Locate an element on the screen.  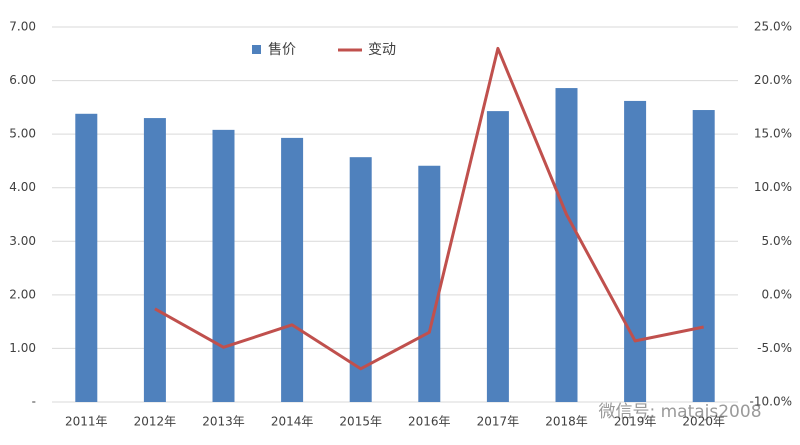
x-tick-label: 2017年 is located at coordinates (498, 422).